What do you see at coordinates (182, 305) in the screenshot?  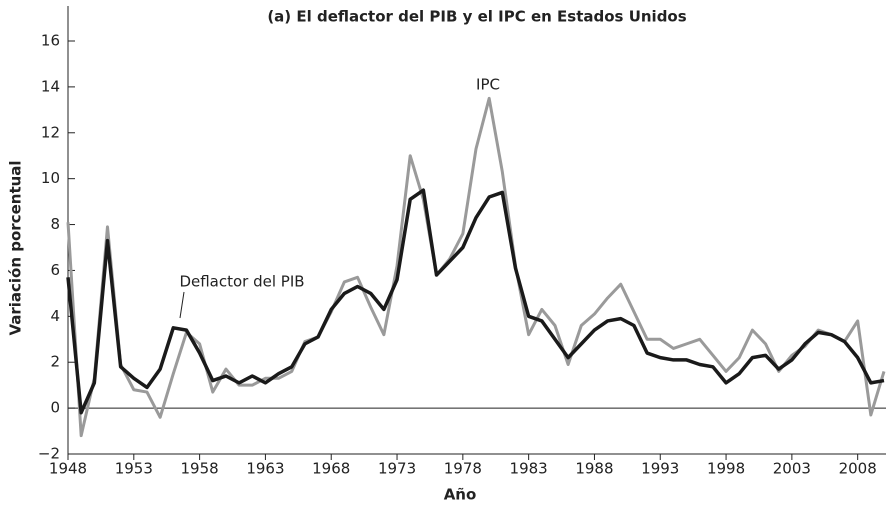 I see `annotation-leader` at bounding box center [182, 305].